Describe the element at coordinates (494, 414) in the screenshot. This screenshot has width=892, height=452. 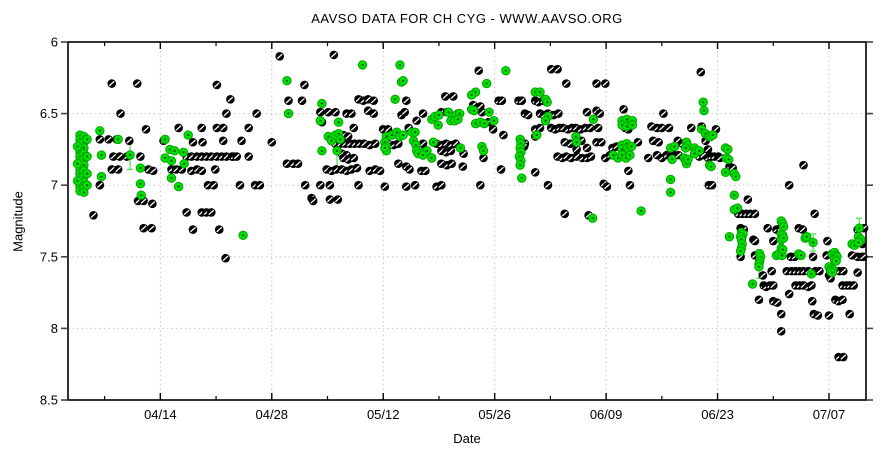
I see `svg-text: 05/26` at that location.